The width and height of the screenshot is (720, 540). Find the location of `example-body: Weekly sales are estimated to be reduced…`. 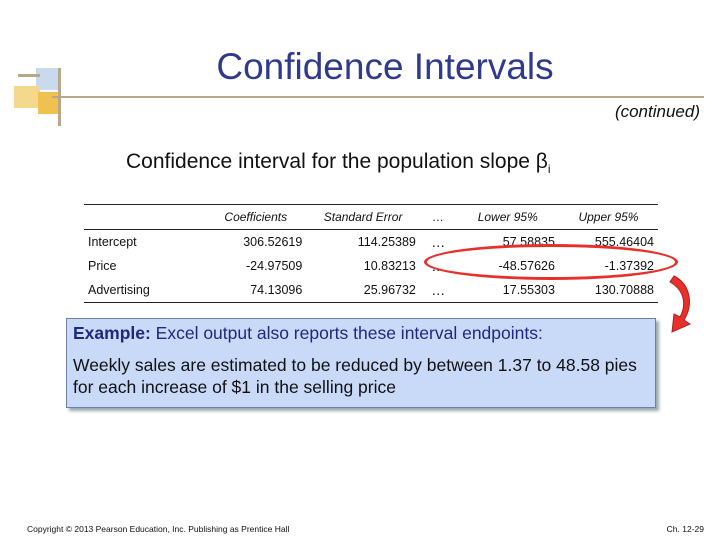

example-body: Weekly sales are estimated to be reduced… is located at coordinates (355, 376).